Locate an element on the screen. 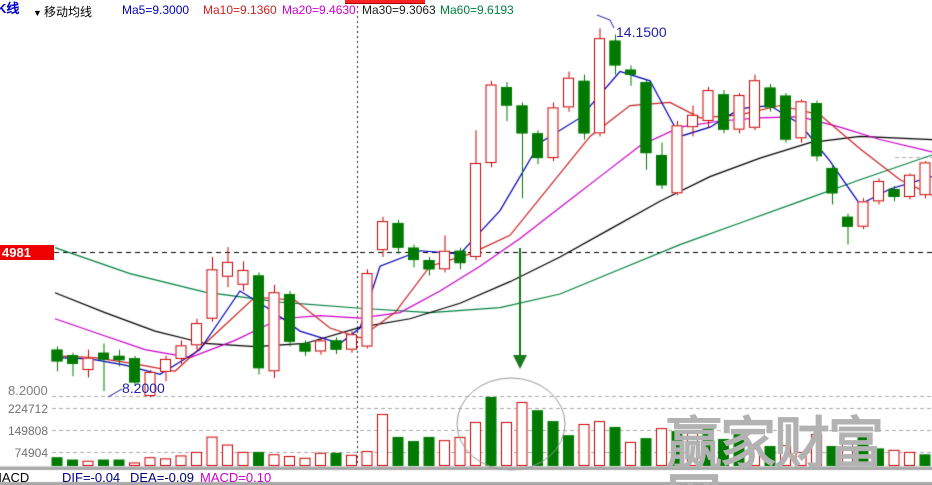 The image size is (932, 485). macd-footer-bar: MACD DIF=-0.04 DEA=-0.09 MACD=0.10 is located at coordinates (466, 477).